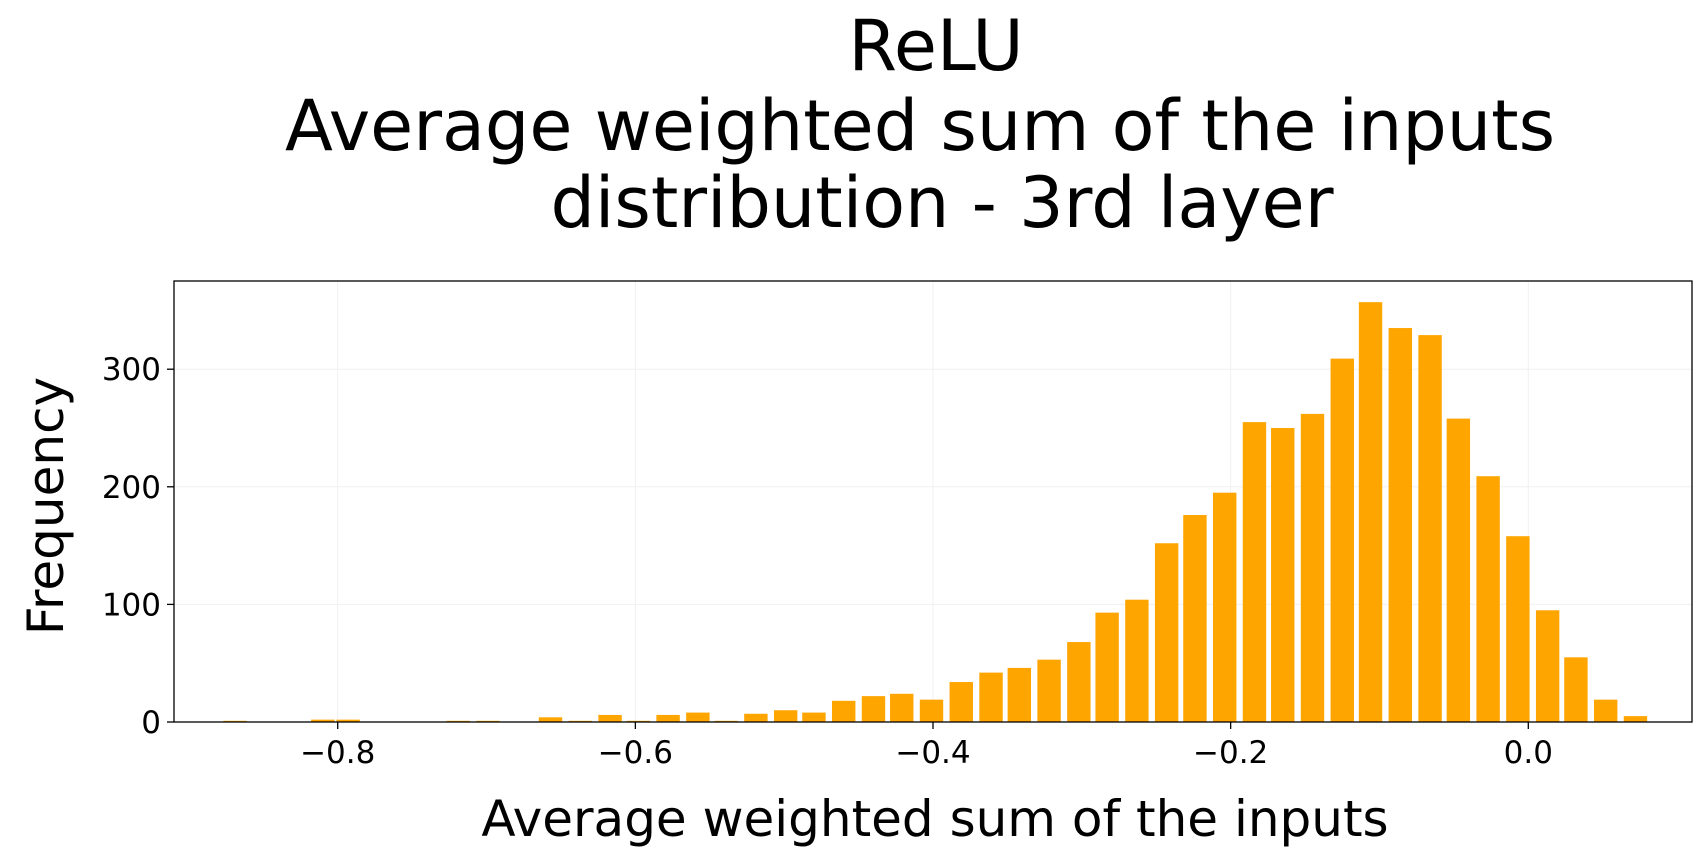 The width and height of the screenshot is (1707, 863). Describe the element at coordinates (1230, 753) in the screenshot. I see `x-tick-label-3: −0.2` at that location.